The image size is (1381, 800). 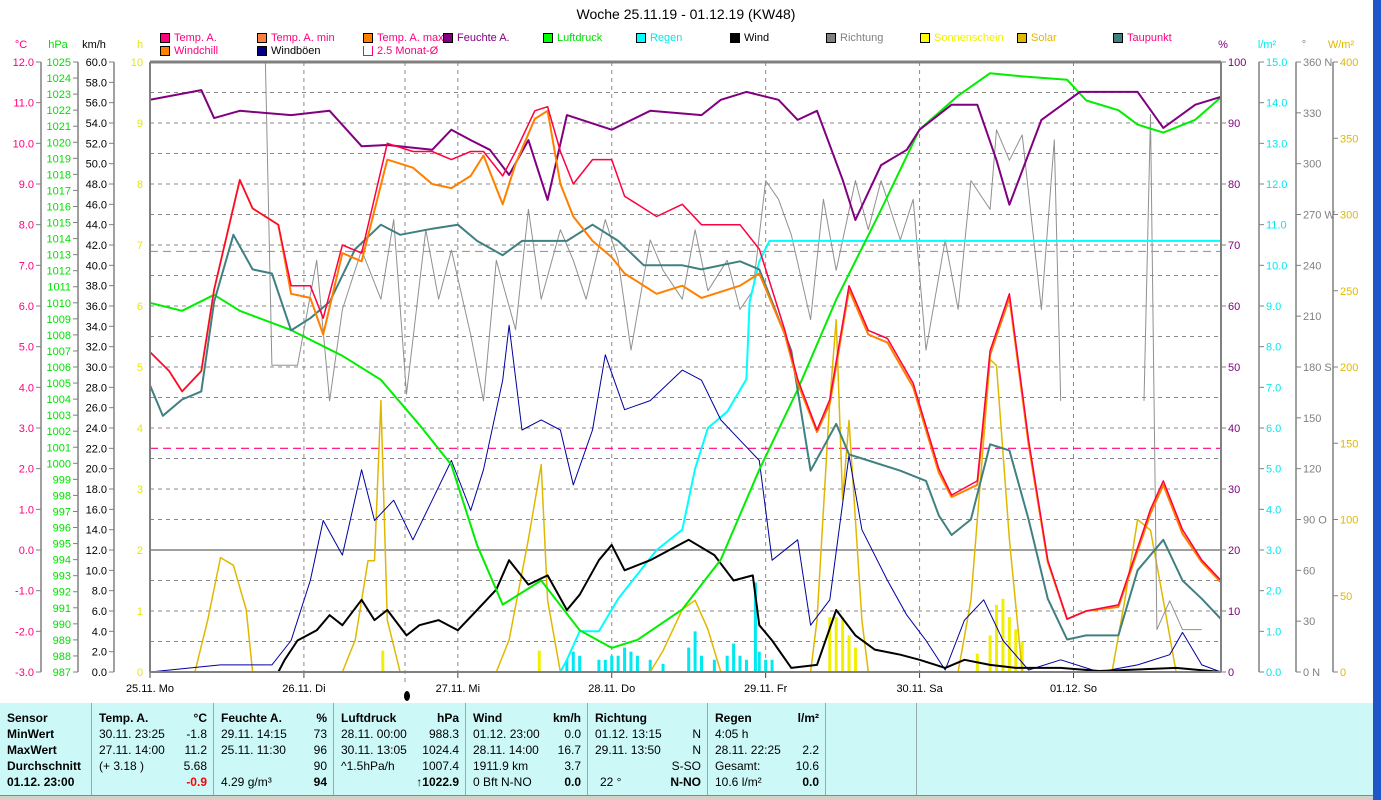 I want to click on table-cell: N, so click(x=696, y=734).